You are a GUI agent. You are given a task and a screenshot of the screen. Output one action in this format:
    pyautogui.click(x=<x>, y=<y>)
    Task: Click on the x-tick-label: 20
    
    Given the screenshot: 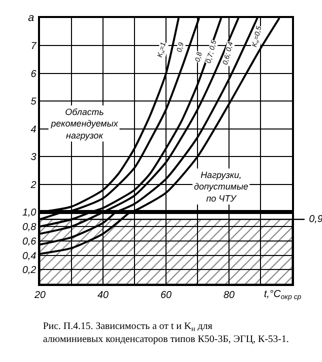 What is the action you would take?
    pyautogui.click(x=39, y=295)
    